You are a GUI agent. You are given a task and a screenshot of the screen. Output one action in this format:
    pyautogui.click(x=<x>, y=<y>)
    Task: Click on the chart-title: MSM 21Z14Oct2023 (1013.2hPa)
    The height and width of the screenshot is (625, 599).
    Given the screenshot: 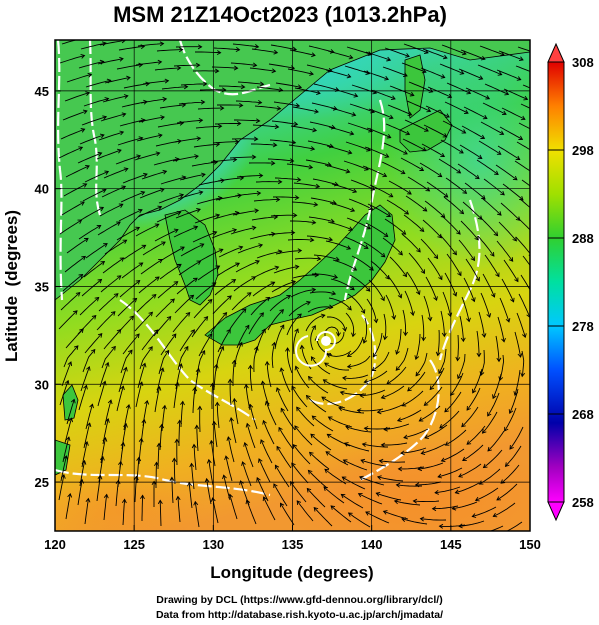 What is the action you would take?
    pyautogui.click(x=280, y=14)
    